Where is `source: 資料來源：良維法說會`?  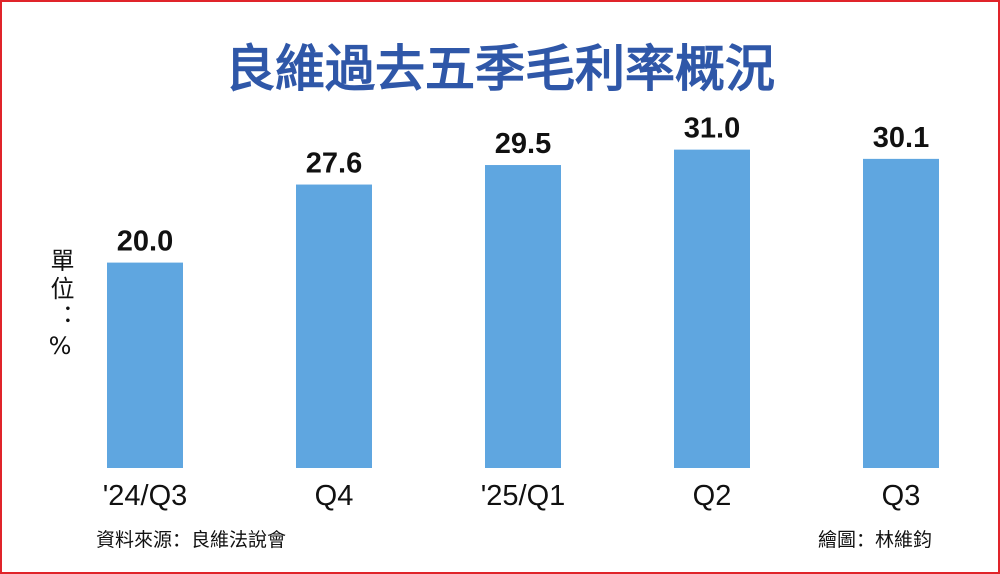 source: 資料來源：良維法說會 is located at coordinates (191, 540).